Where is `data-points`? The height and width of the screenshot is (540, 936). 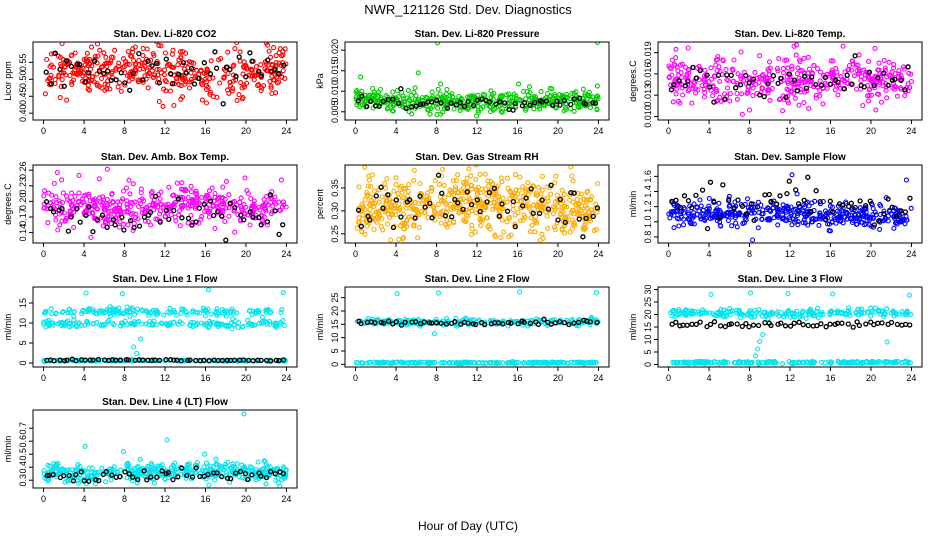 data-points is located at coordinates (164, 326).